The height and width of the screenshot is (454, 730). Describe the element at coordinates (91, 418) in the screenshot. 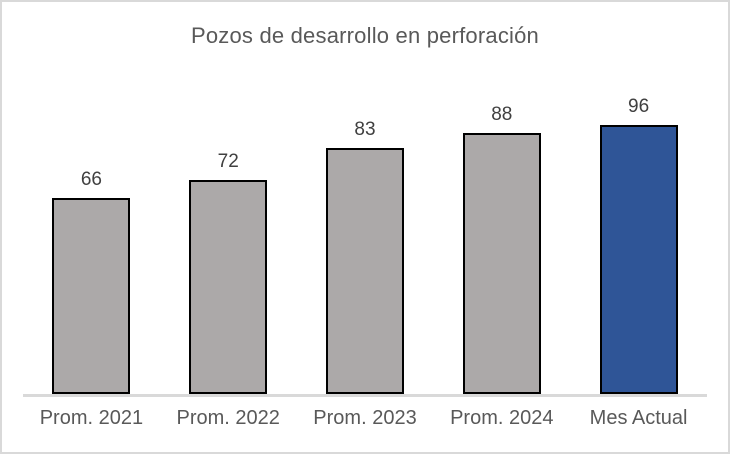

I see `category-label-0: Prom. 2021` at that location.